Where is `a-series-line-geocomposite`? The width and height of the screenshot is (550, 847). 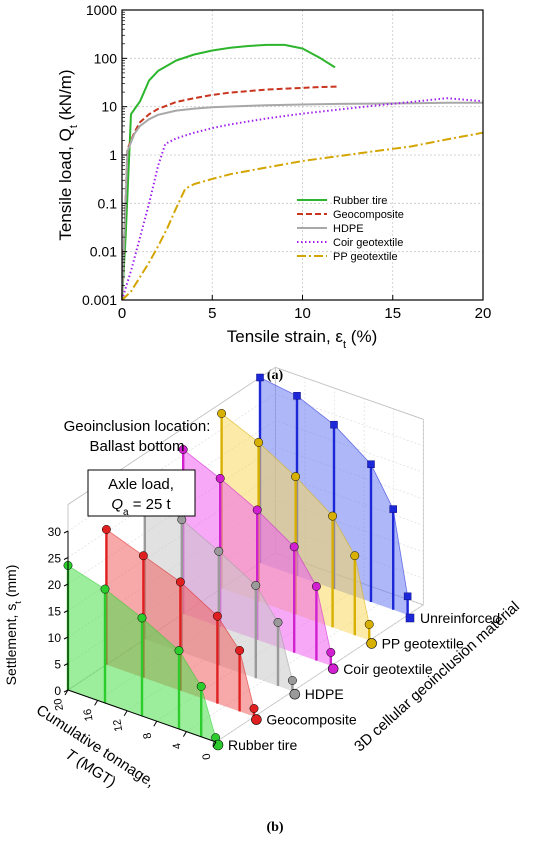 a-series-line-geocomposite is located at coordinates (230, 193).